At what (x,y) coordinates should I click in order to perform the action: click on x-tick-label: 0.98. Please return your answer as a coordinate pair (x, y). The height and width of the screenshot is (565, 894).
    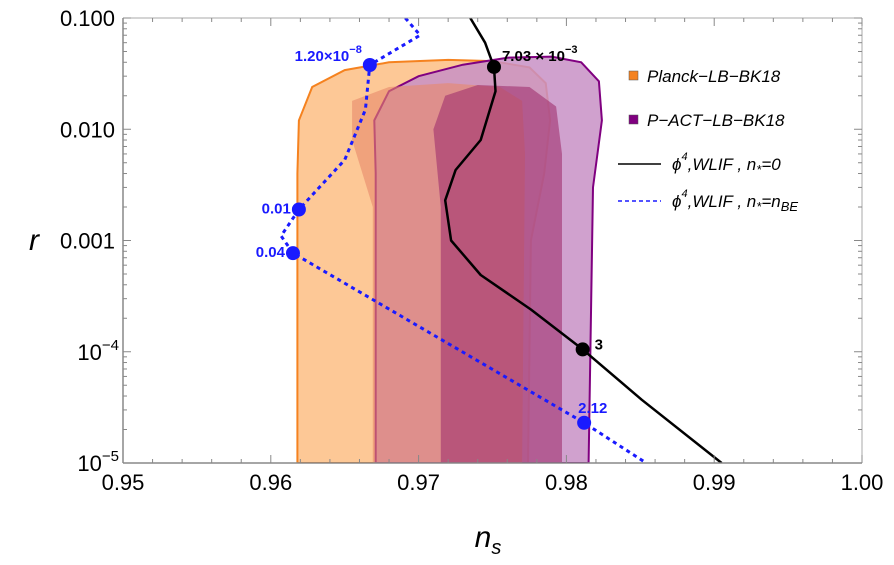
    Looking at the image, I should click on (566, 482).